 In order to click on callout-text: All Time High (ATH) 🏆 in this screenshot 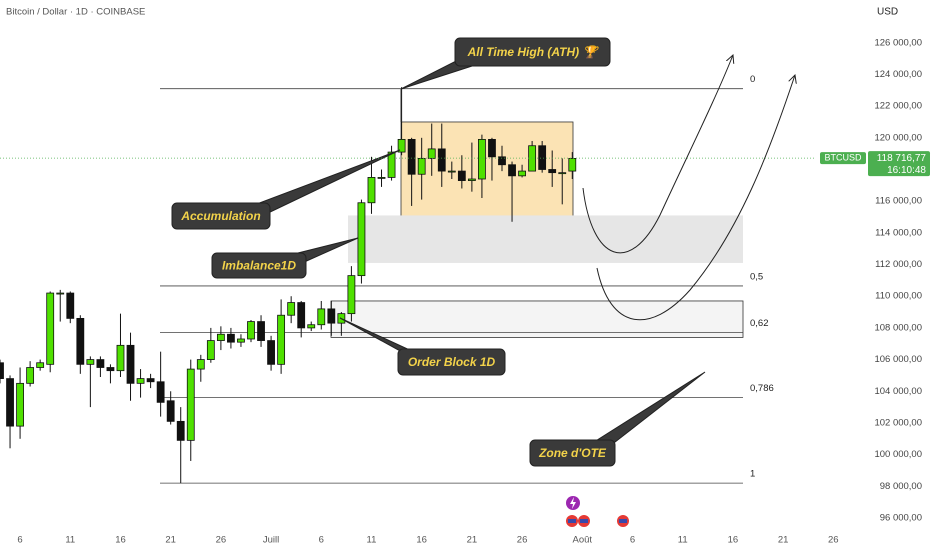, I will do `click(534, 52)`.